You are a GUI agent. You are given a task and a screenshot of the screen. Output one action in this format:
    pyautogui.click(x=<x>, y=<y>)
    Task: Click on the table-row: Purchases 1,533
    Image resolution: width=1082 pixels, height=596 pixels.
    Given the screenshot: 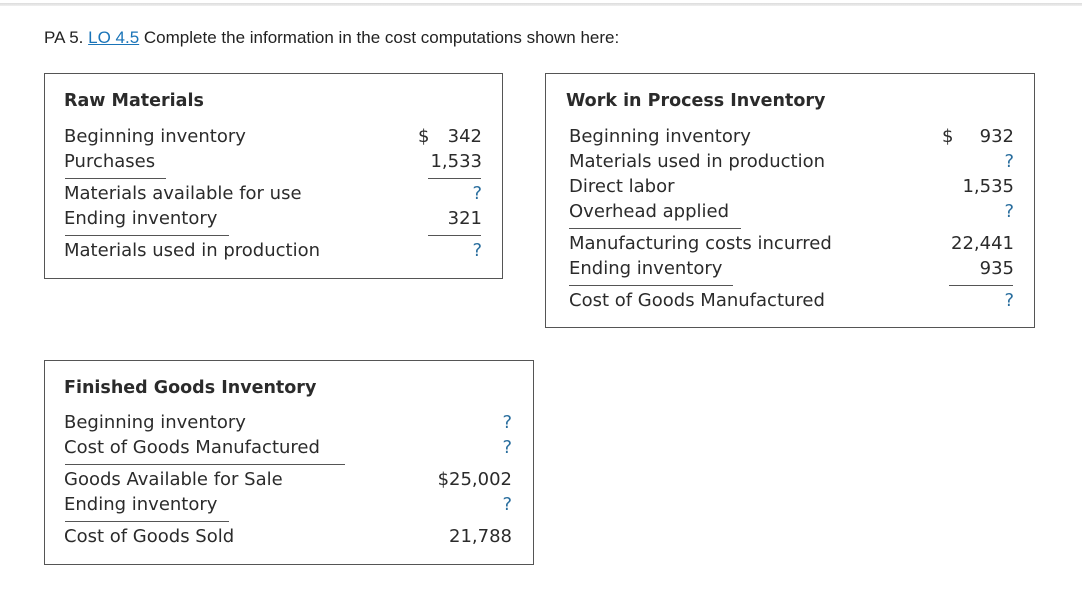 What is the action you would take?
    pyautogui.click(x=273, y=161)
    